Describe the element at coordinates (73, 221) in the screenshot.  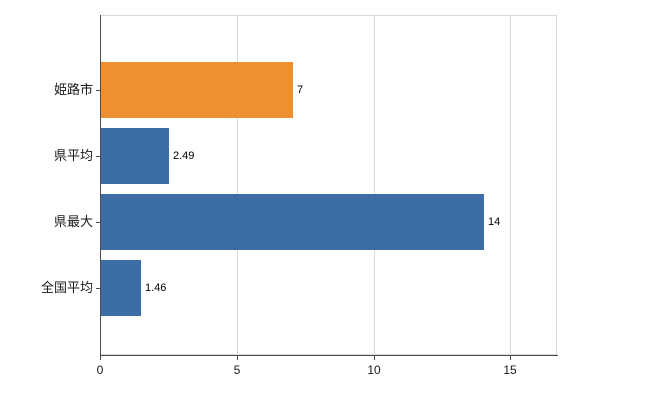
I see `category-label: 県最大` at that location.